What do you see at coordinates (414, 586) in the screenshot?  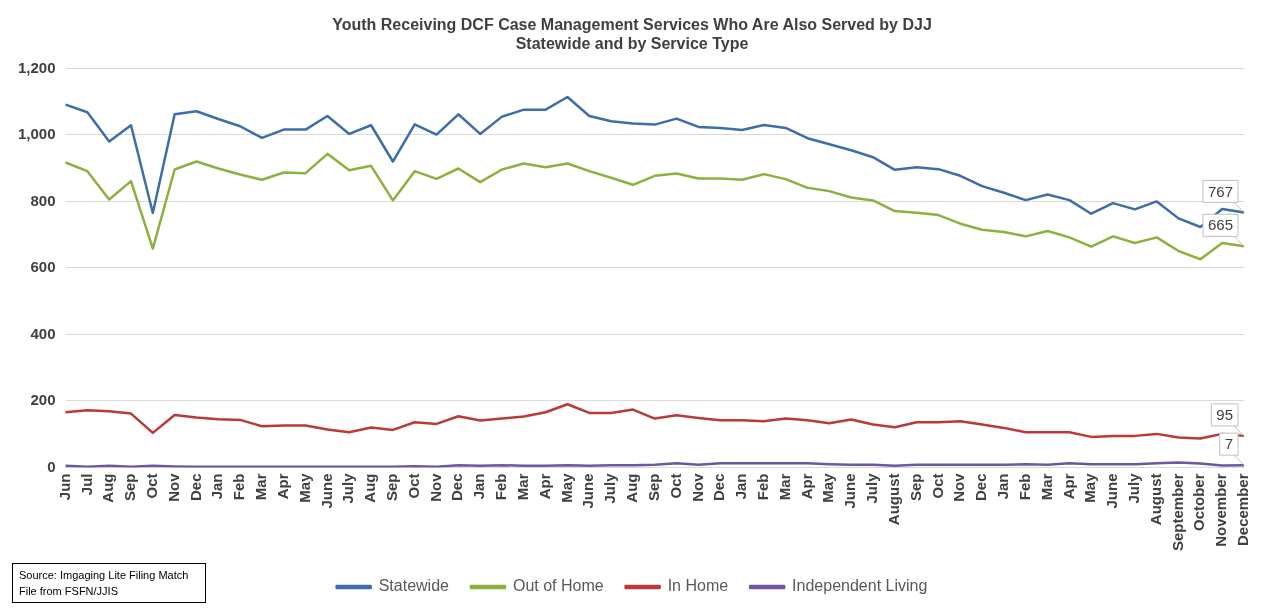 I see `legend-label: Statewide` at bounding box center [414, 586].